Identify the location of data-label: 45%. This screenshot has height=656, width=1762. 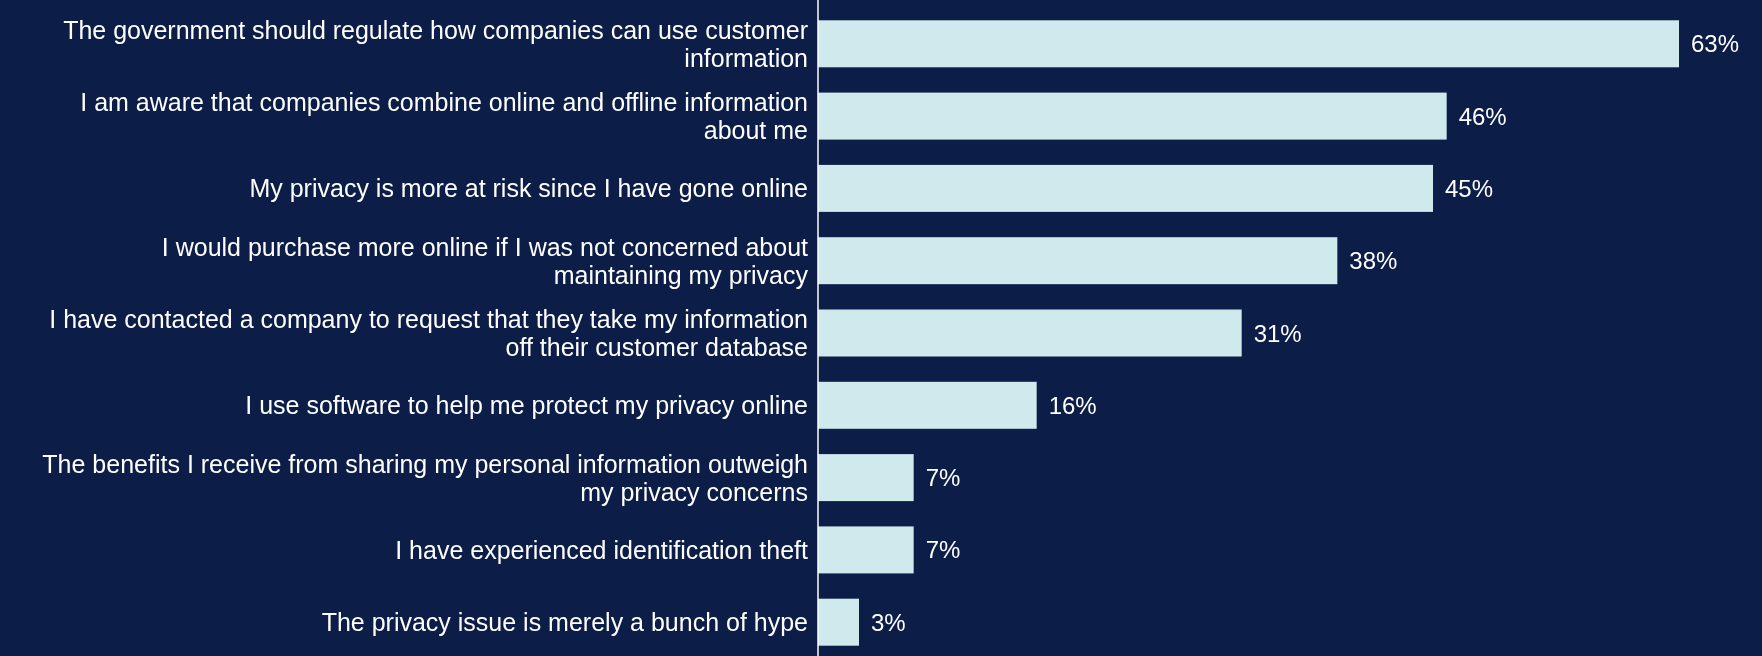
(1469, 188).